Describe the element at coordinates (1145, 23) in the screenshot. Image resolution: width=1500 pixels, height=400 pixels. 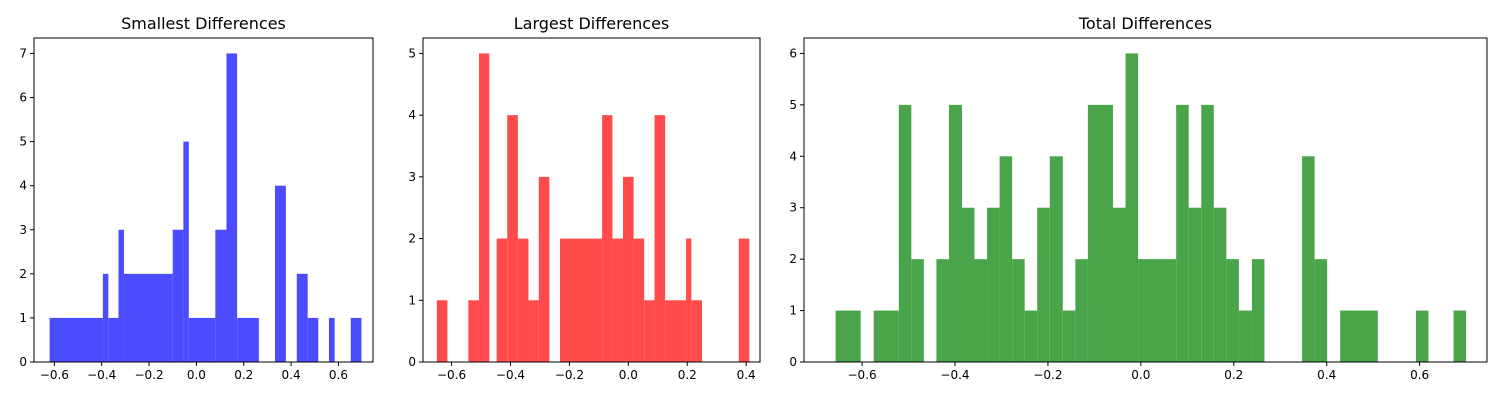
I see `chart-title-total-differences: Total Differences` at that location.